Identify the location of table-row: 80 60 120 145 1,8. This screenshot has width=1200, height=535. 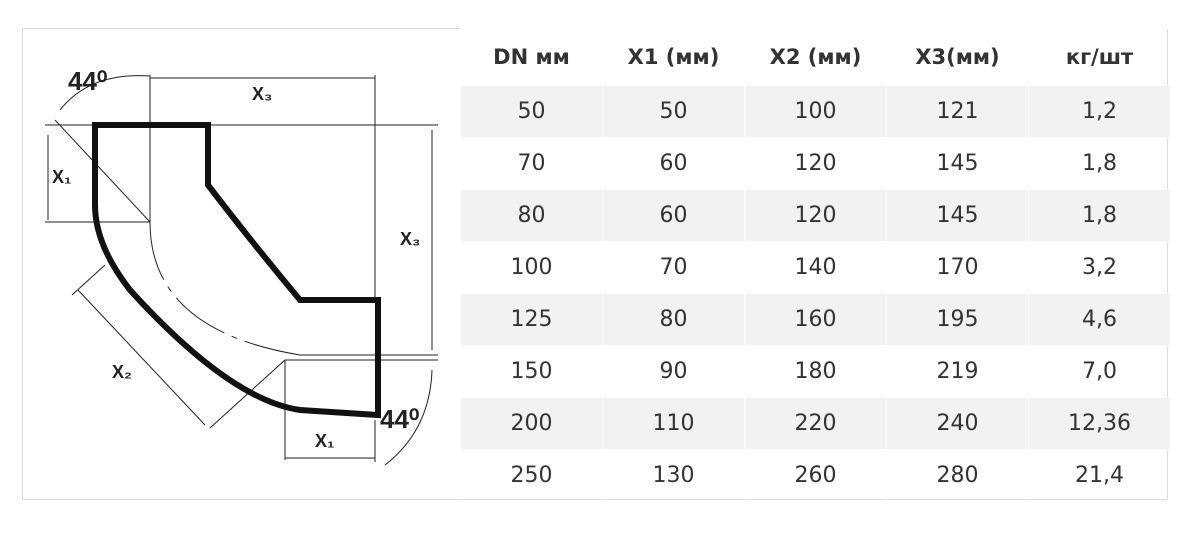
(815, 215).